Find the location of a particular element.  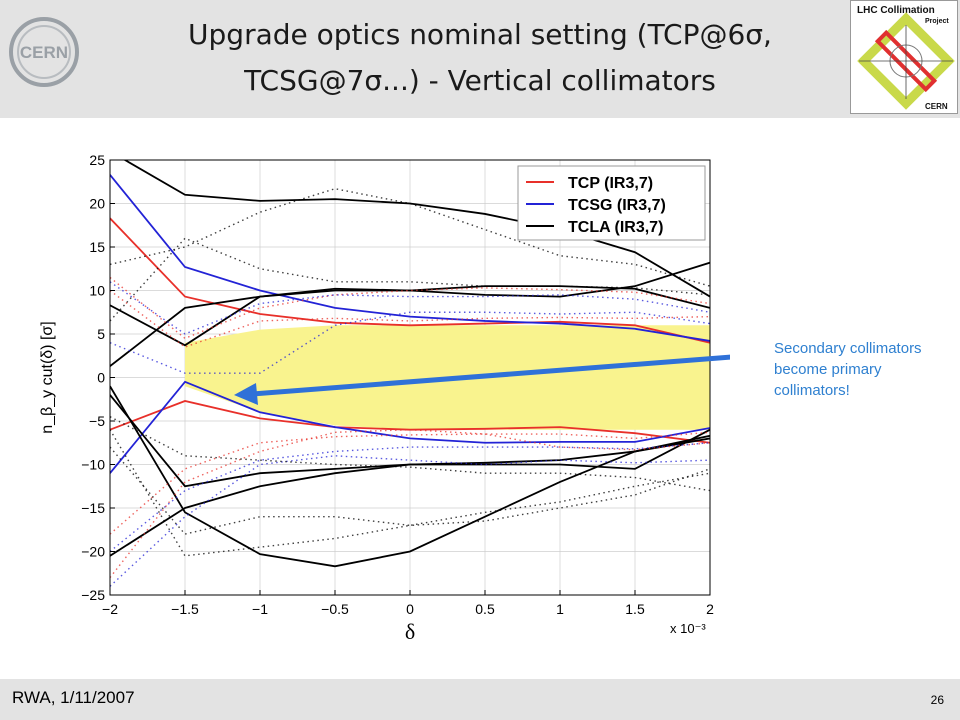

title-line-1: Upgrade optics nominal setting (TCP@6σ, is located at coordinates (480, 34).